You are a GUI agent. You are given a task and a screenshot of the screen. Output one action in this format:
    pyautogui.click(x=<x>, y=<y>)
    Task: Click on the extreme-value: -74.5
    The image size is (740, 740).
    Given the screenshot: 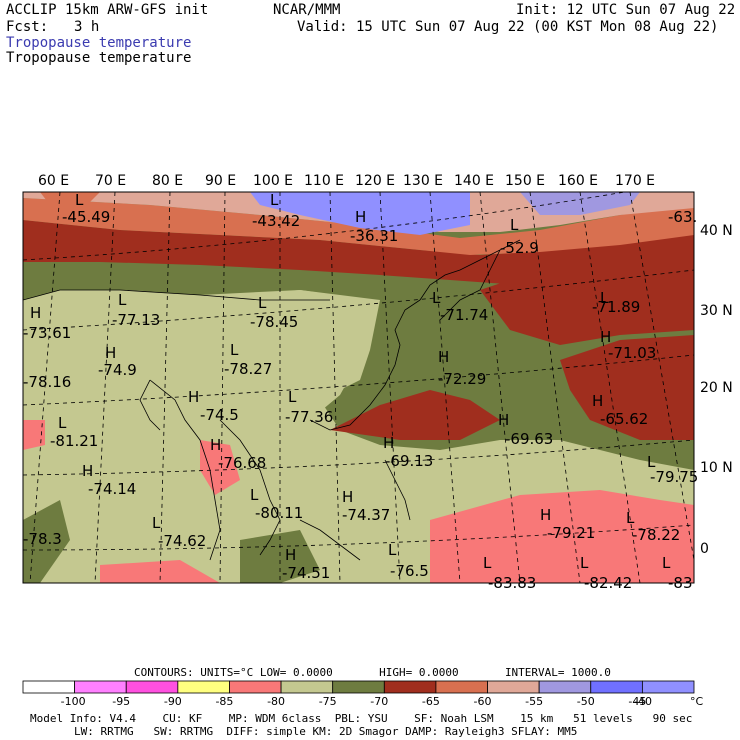 What is the action you would take?
    pyautogui.click(x=219, y=415)
    